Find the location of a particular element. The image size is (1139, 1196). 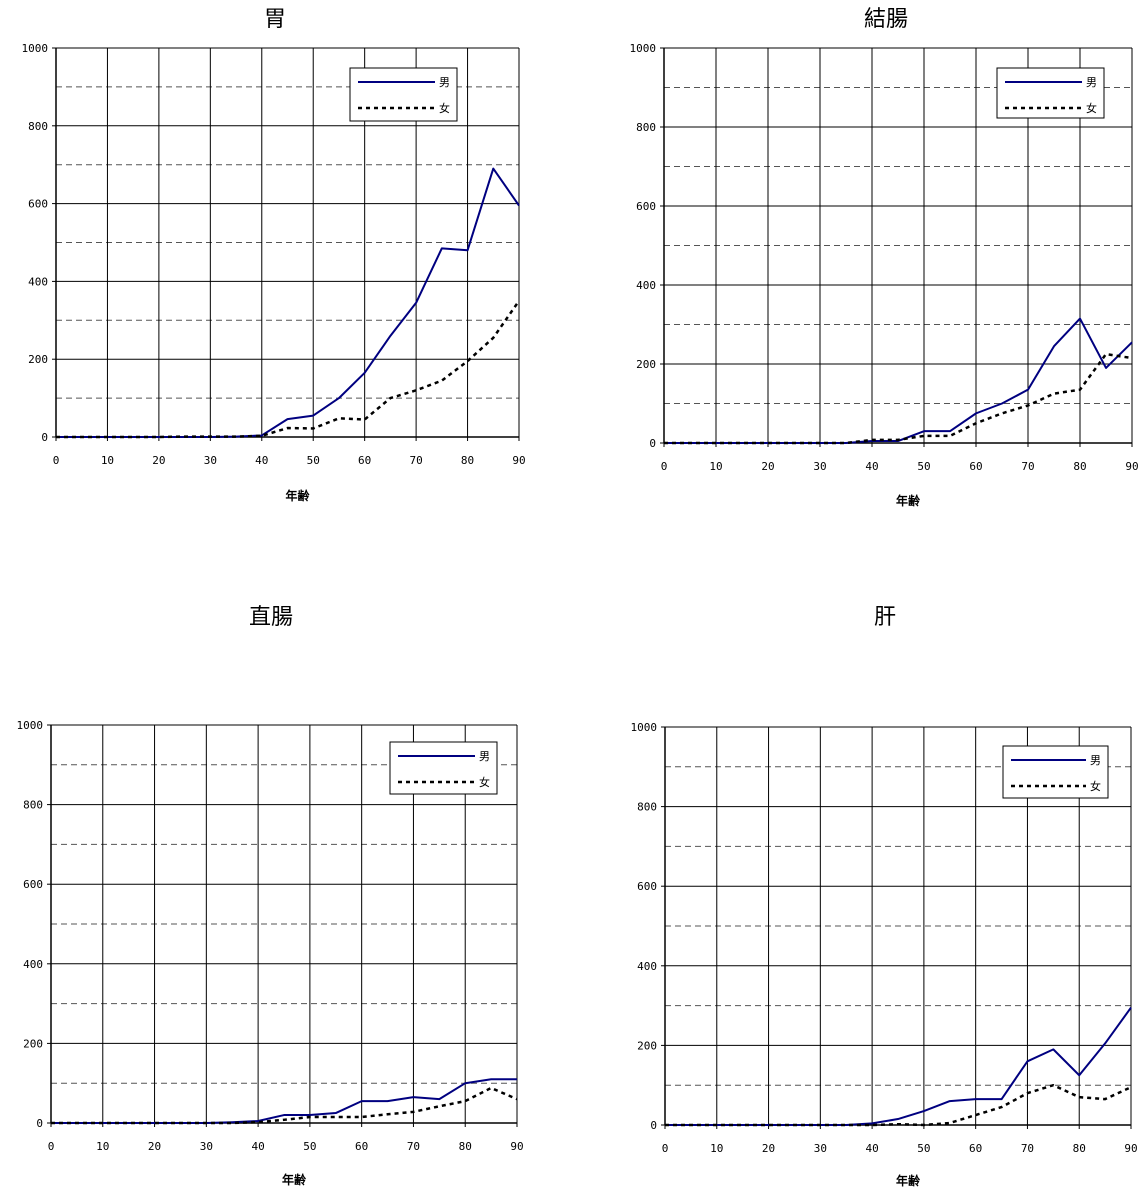

chart-title: 胃 is located at coordinates (275, 19).